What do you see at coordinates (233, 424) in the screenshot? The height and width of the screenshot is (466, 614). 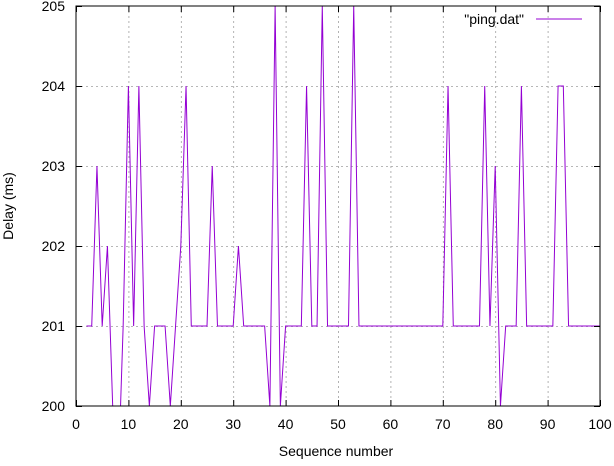 I see `x-tick-label: 30` at bounding box center [233, 424].